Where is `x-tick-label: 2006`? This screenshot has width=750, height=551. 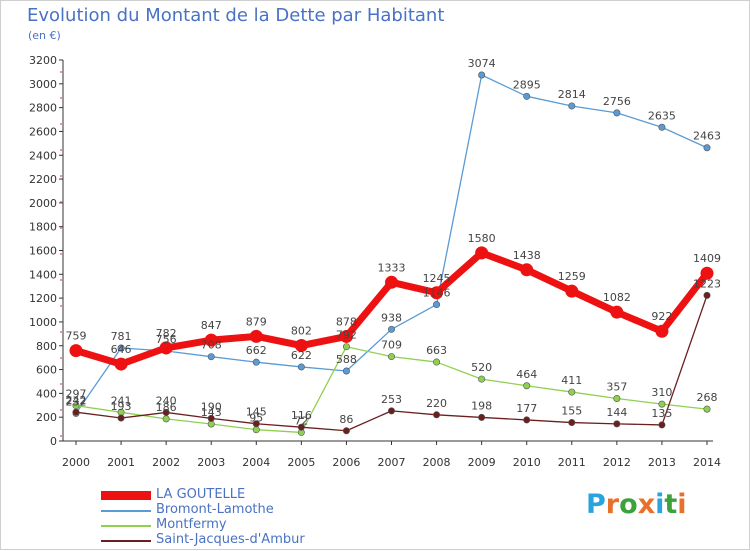
x-tick-label: 2006 is located at coordinates (346, 462).